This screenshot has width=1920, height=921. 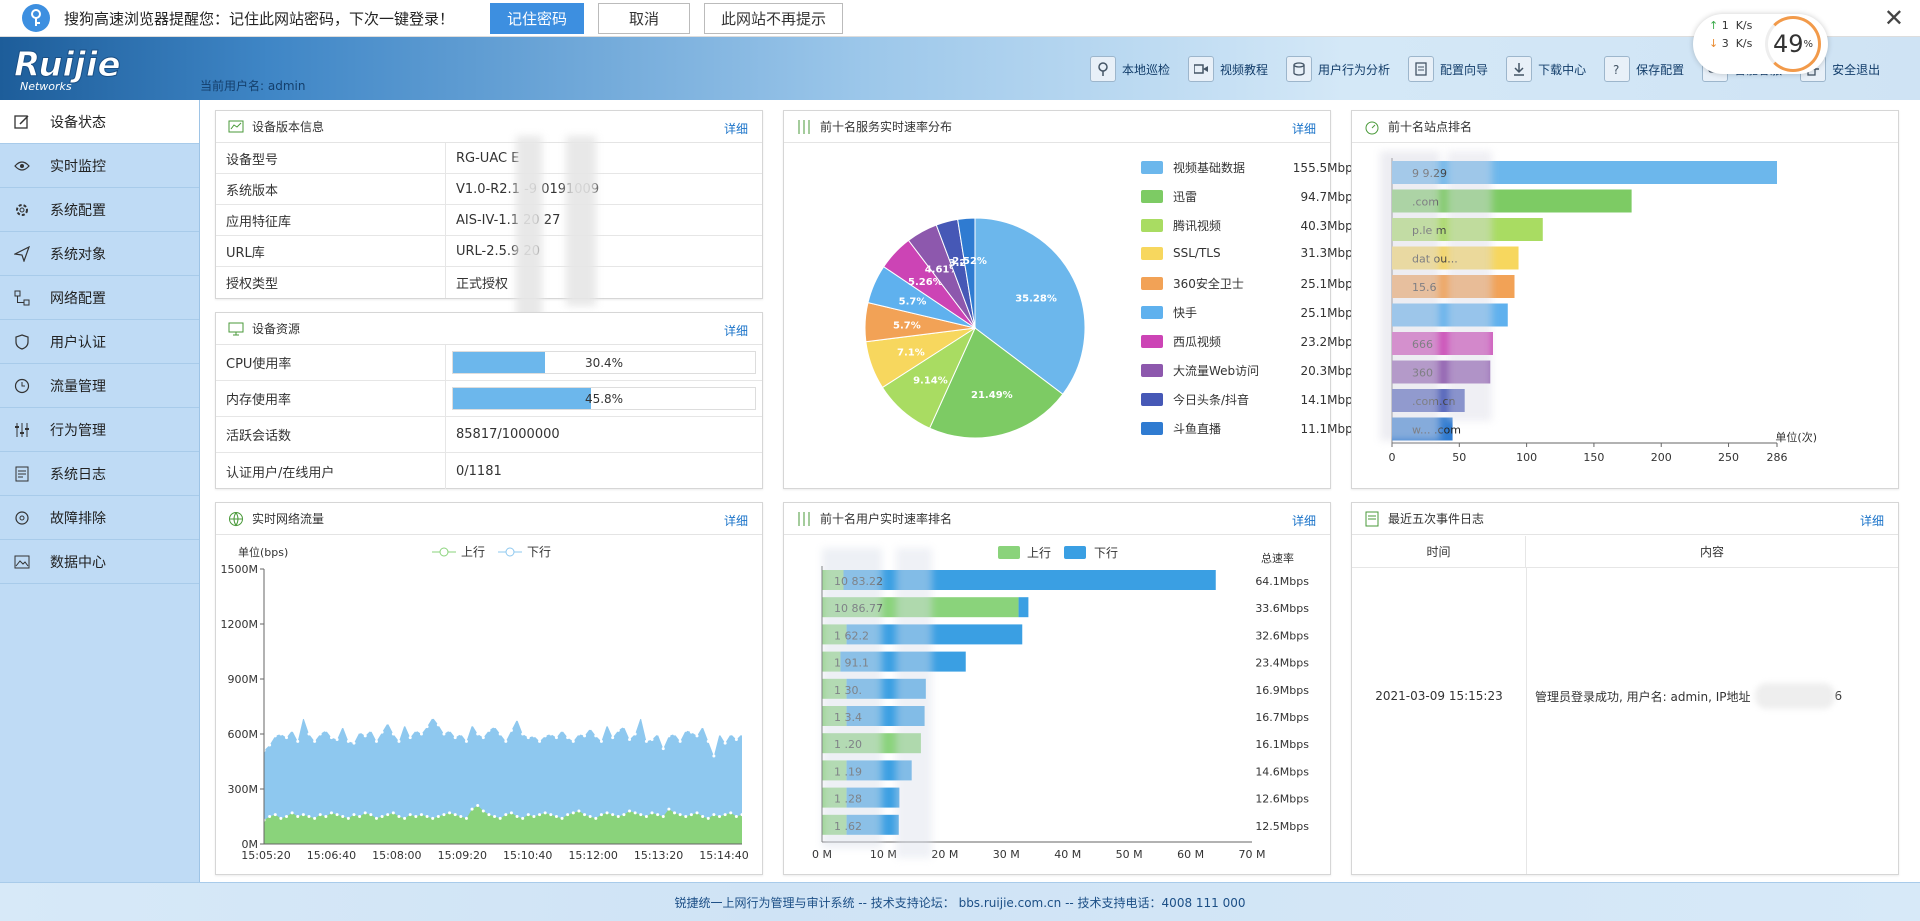 What do you see at coordinates (99, 210) in the screenshot?
I see `sidebar-item-system-config: 系统配置` at bounding box center [99, 210].